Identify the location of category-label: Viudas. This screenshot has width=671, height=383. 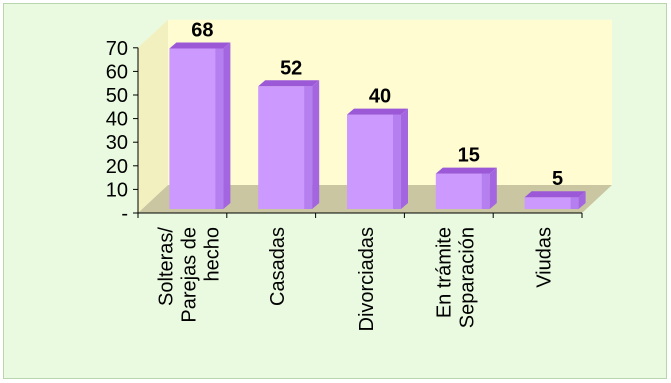
(545, 257).